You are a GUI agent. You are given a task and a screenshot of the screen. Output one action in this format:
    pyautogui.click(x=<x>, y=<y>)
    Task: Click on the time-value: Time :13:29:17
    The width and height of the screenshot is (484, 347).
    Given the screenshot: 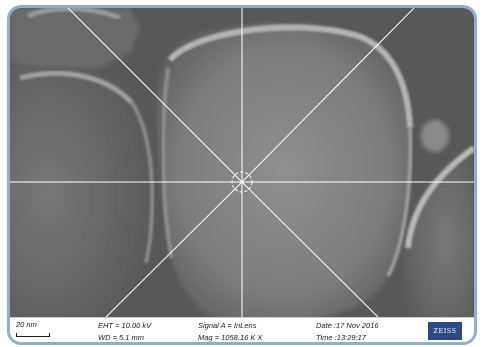 What is the action you would take?
    pyautogui.click(x=341, y=337)
    